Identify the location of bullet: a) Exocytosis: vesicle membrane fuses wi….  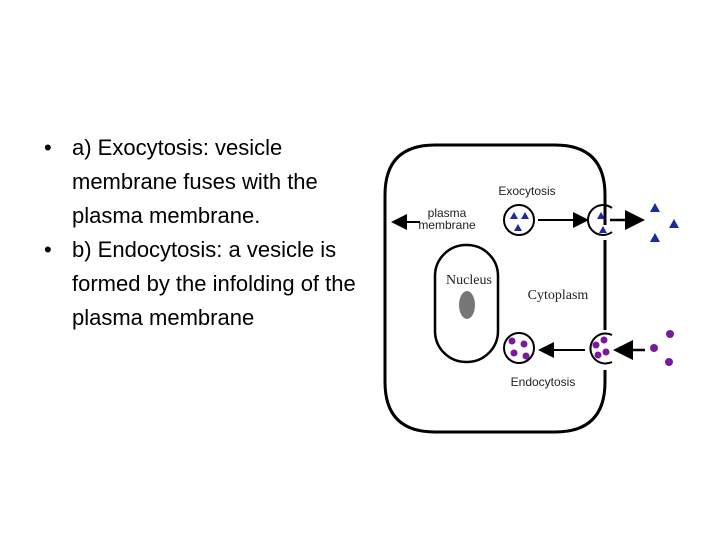
(201, 182).